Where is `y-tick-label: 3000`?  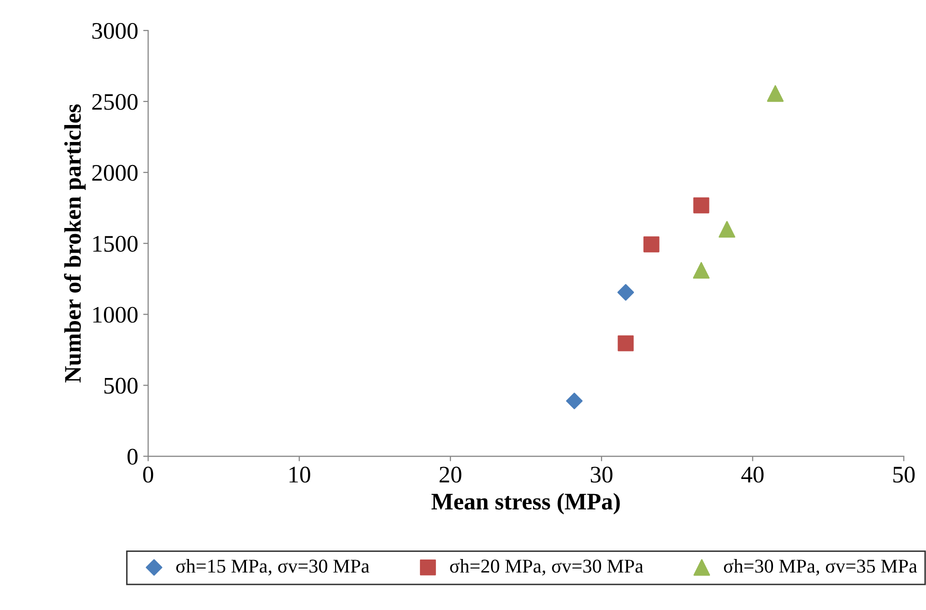
y-tick-label: 3000 is located at coordinates (115, 30).